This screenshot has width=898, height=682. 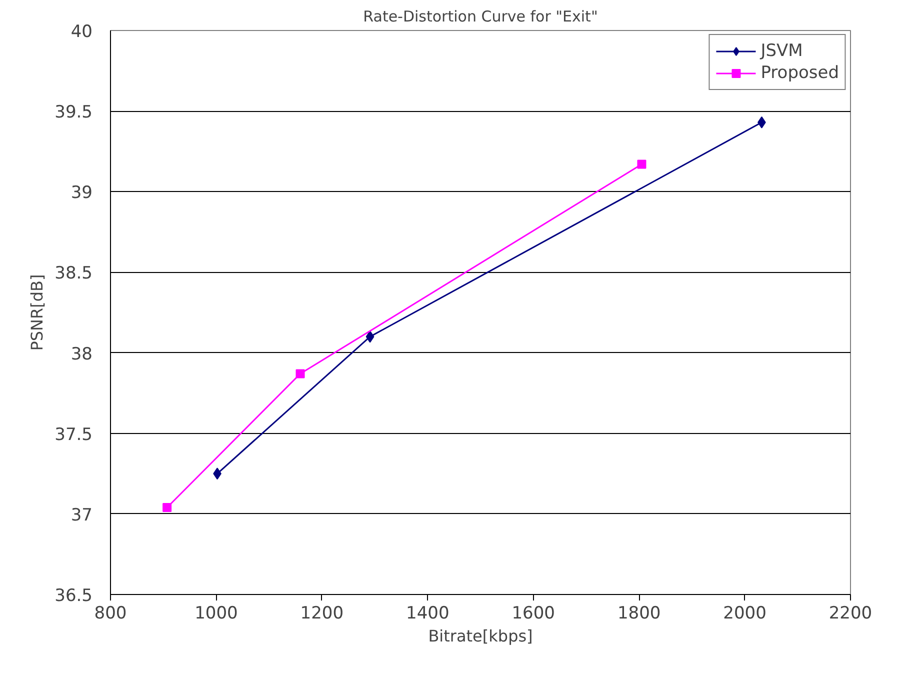 What do you see at coordinates (73, 274) in the screenshot?
I see `y-tick-label: 38.5` at bounding box center [73, 274].